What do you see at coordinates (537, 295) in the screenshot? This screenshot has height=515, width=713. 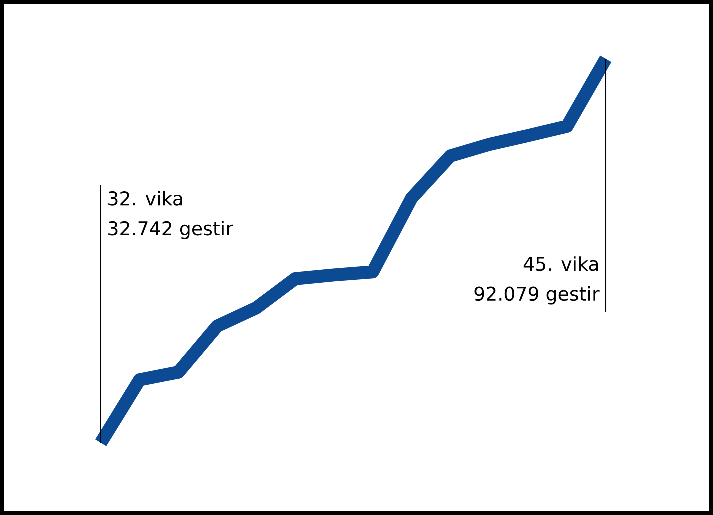 I see `annotation: 92.079 gestir` at bounding box center [537, 295].